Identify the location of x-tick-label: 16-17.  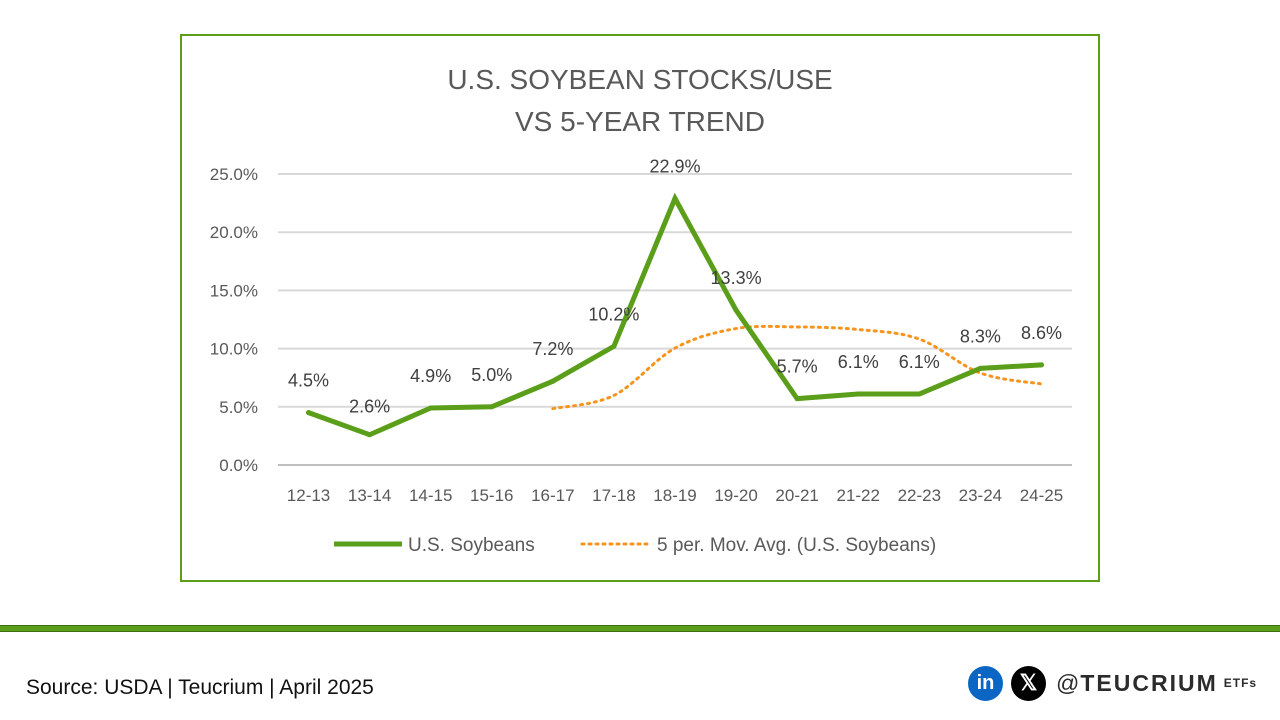
(552, 495).